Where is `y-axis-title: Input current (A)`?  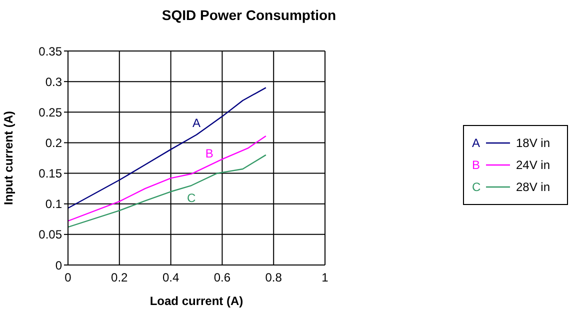
y-axis-title: Input current (A) is located at coordinates (8, 158).